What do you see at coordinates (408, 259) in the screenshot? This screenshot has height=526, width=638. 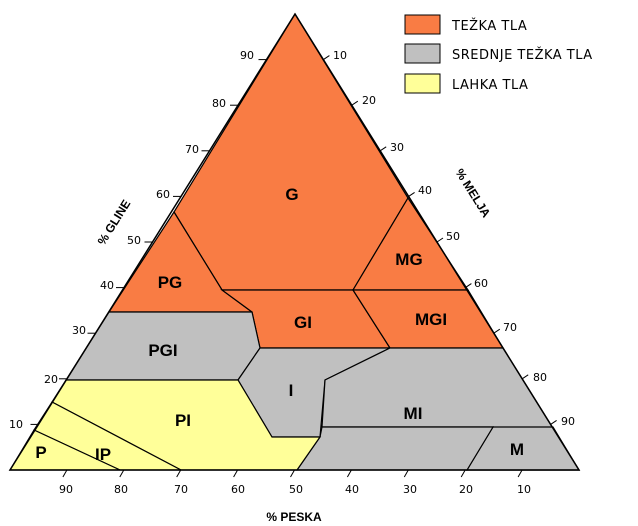 I see `label-mg: MG` at bounding box center [408, 259].